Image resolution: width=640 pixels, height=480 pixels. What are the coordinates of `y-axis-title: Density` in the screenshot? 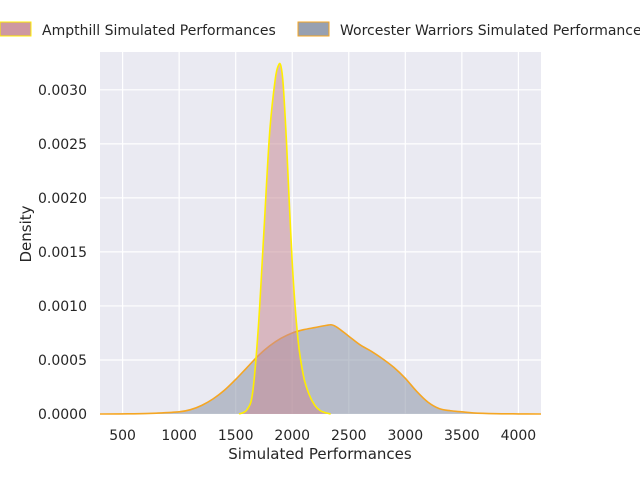 It's located at (26, 233).